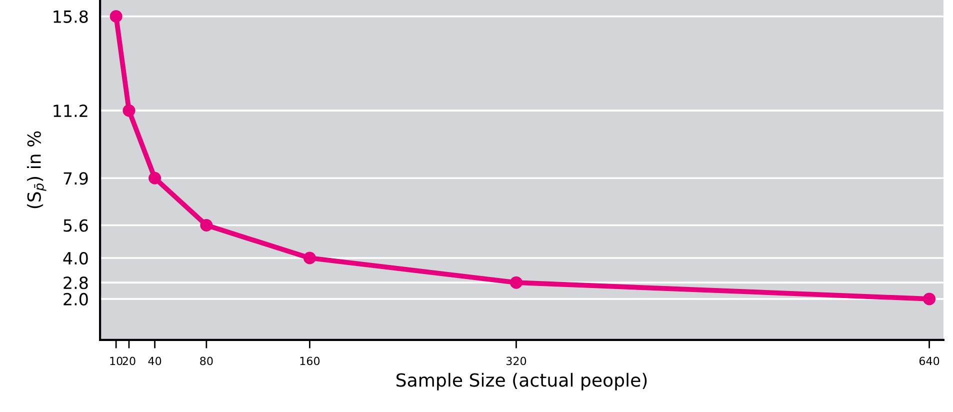 The image size is (953, 412). I want to click on x-tick-label: 320, so click(516, 361).